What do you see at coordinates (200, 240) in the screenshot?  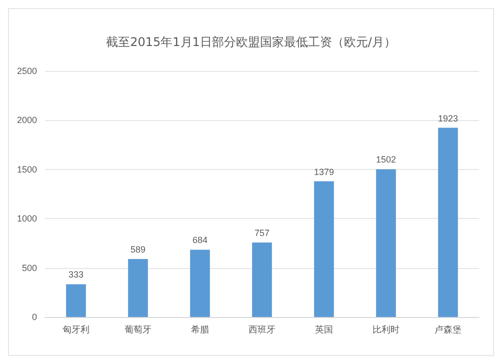 I see `data-label: 684` at bounding box center [200, 240].